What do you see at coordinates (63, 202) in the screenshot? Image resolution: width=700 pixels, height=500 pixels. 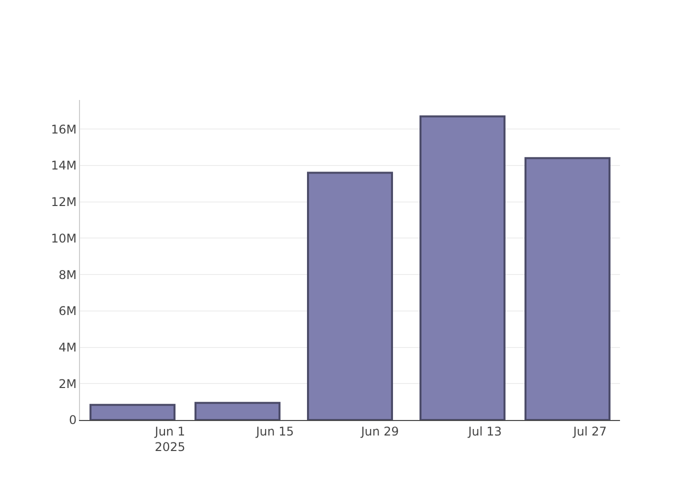 I see `y-tick-label: 12M` at bounding box center [63, 202].